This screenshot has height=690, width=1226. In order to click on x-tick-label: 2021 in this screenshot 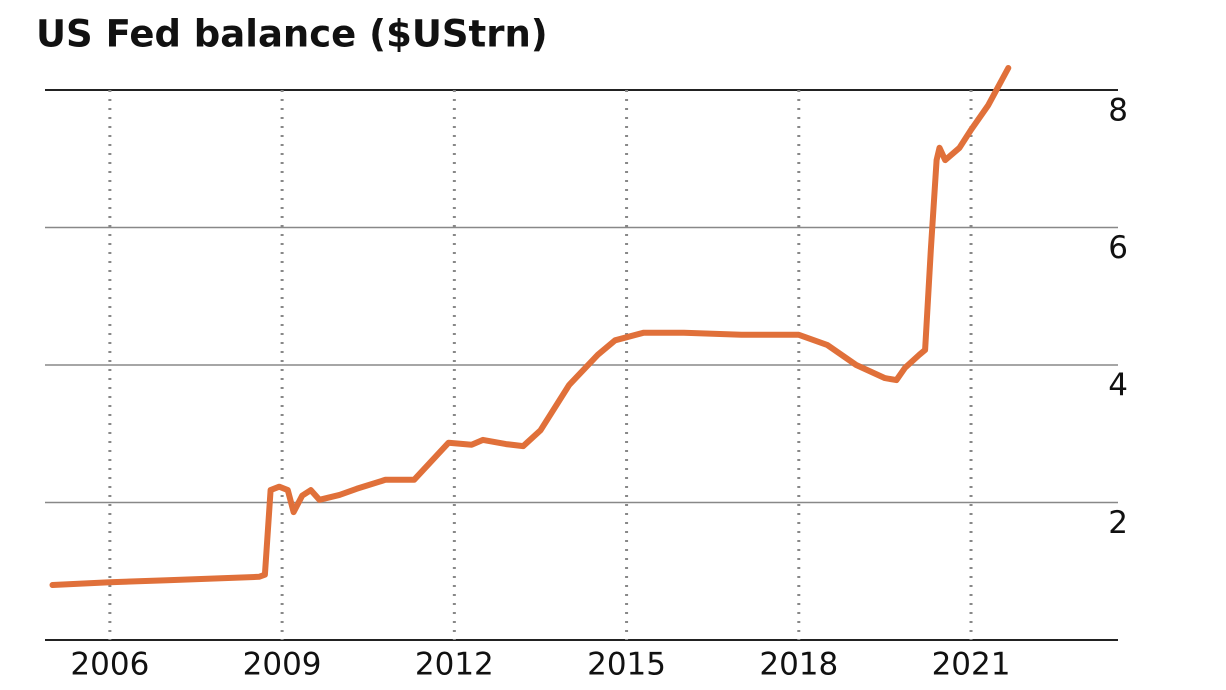, I will do `click(971, 665)`.